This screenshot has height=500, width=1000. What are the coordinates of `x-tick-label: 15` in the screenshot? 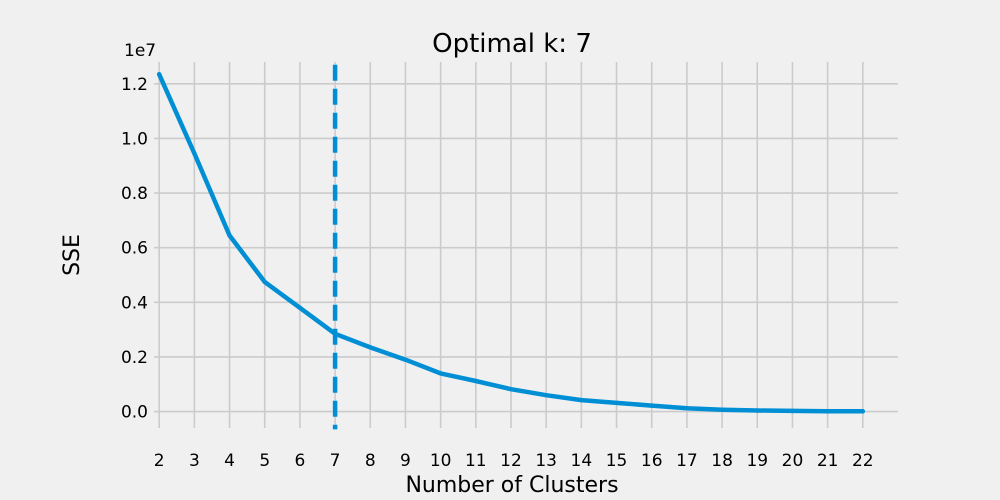 It's located at (617, 461).